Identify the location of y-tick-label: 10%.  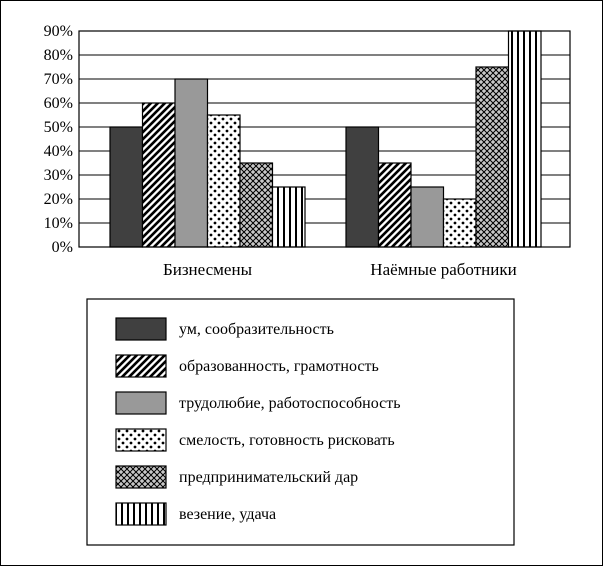
(58, 223).